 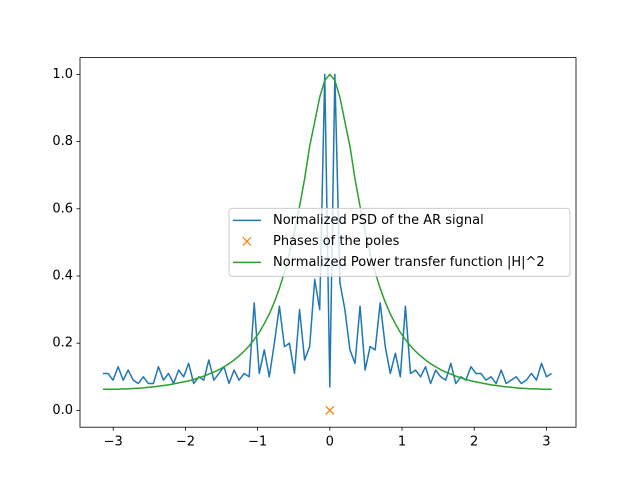 I want to click on y-tick-label: 0.4, so click(x=62, y=276).